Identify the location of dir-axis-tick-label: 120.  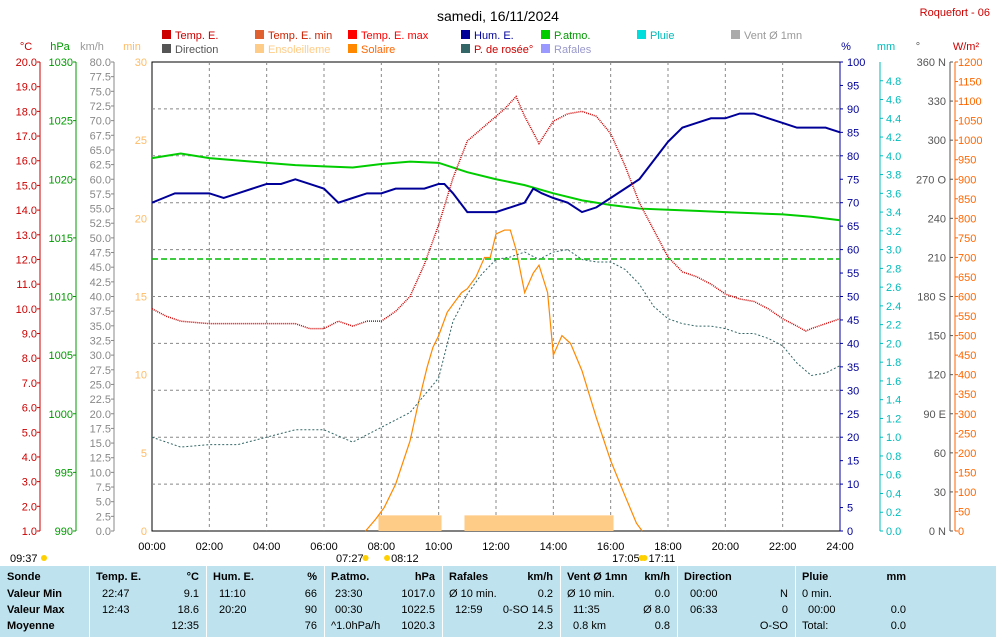
(937, 376).